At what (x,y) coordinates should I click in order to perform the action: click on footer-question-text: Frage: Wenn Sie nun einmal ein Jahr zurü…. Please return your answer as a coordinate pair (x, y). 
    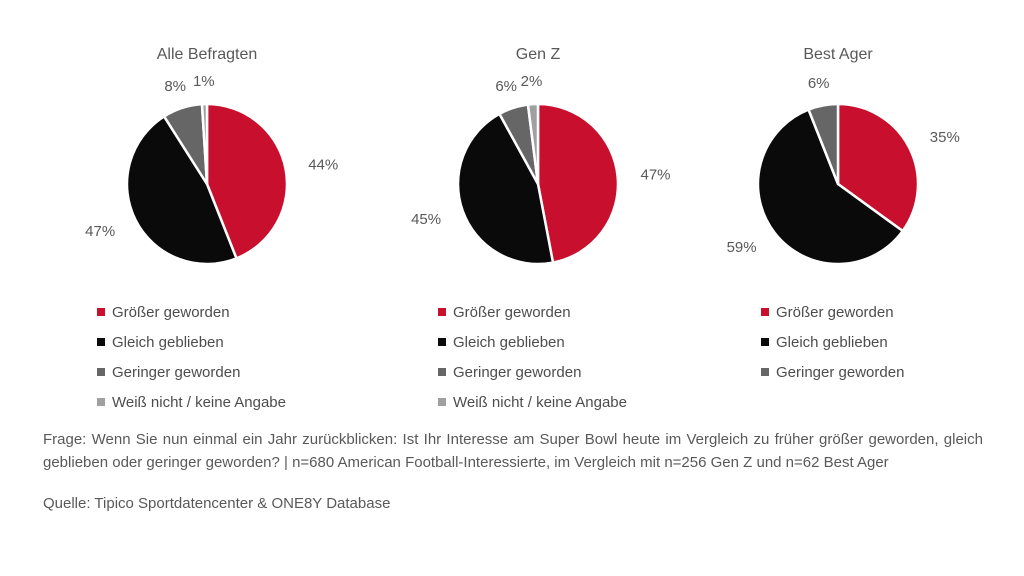
    Looking at the image, I should click on (513, 451).